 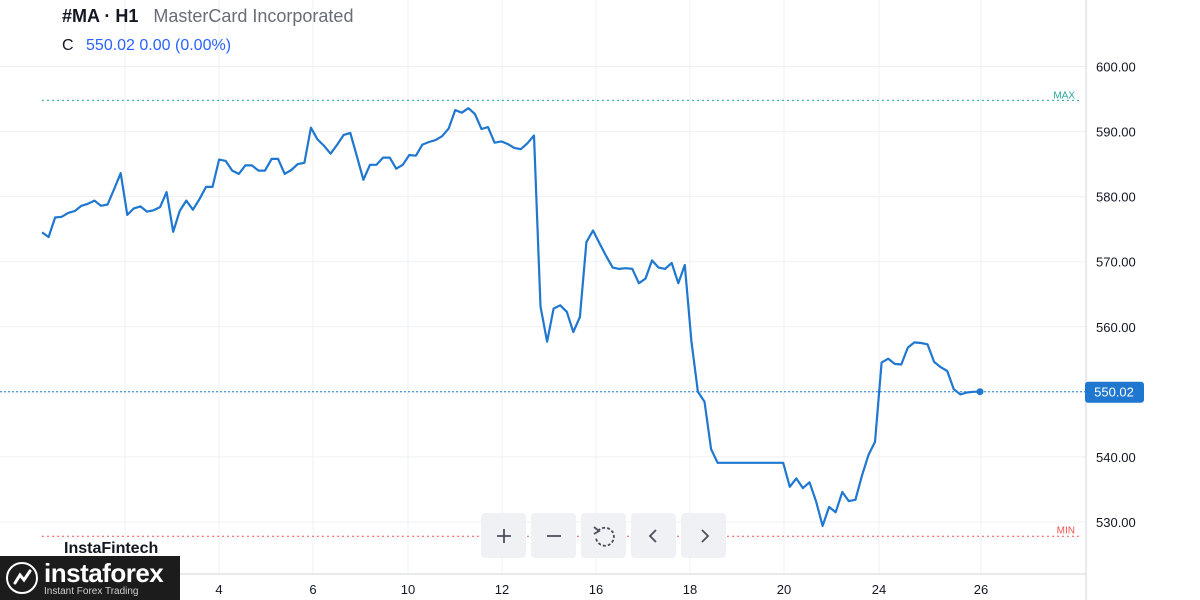 I want to click on x-tick-label: 4, so click(x=218, y=589).